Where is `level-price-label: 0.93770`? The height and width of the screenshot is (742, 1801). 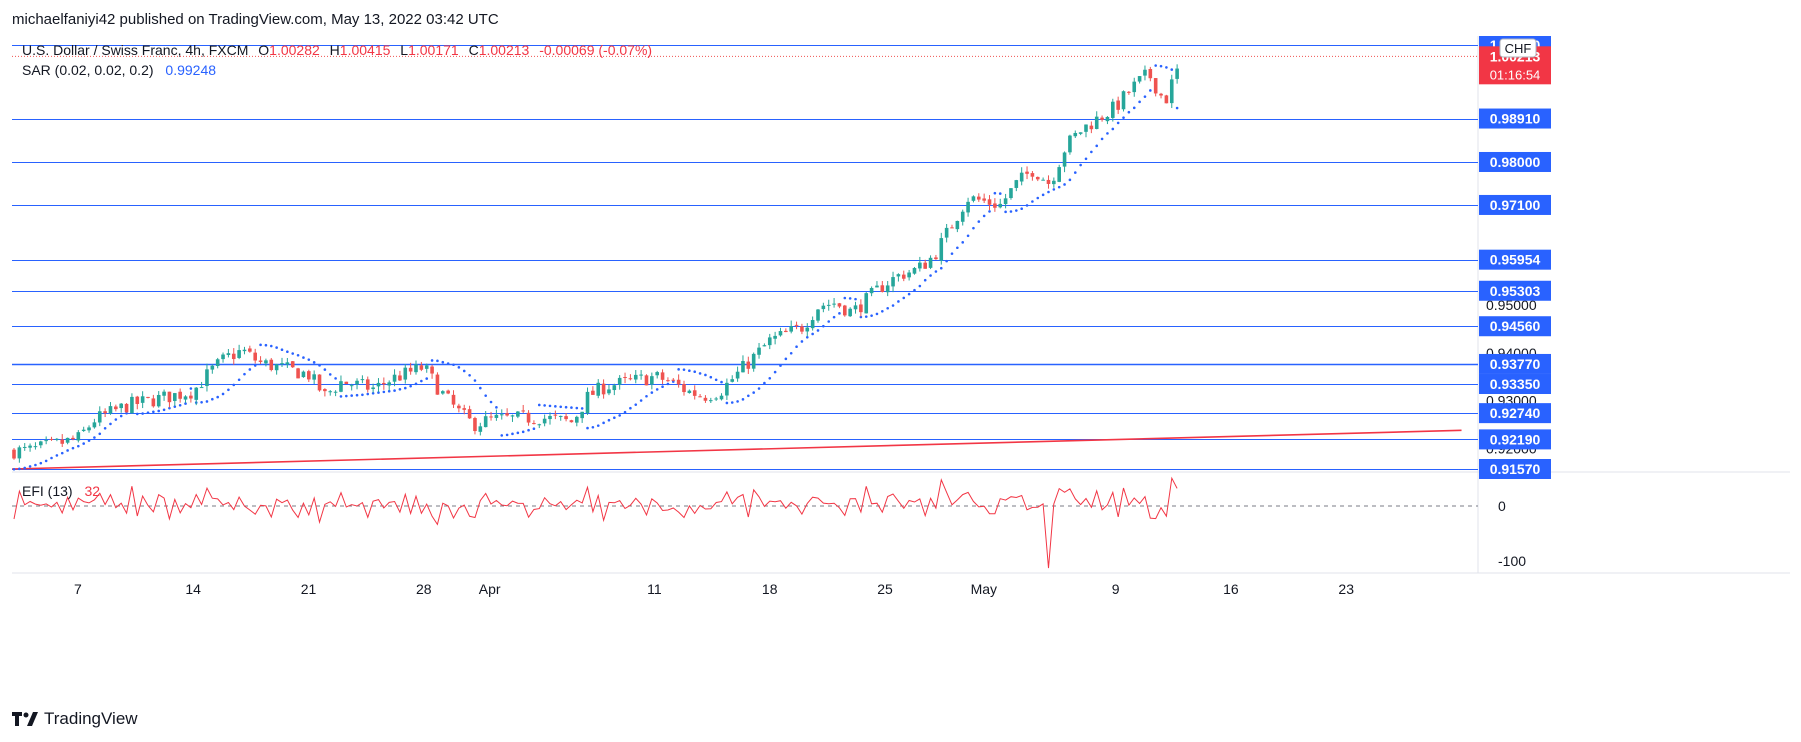 level-price-label: 0.93770 is located at coordinates (1515, 364).